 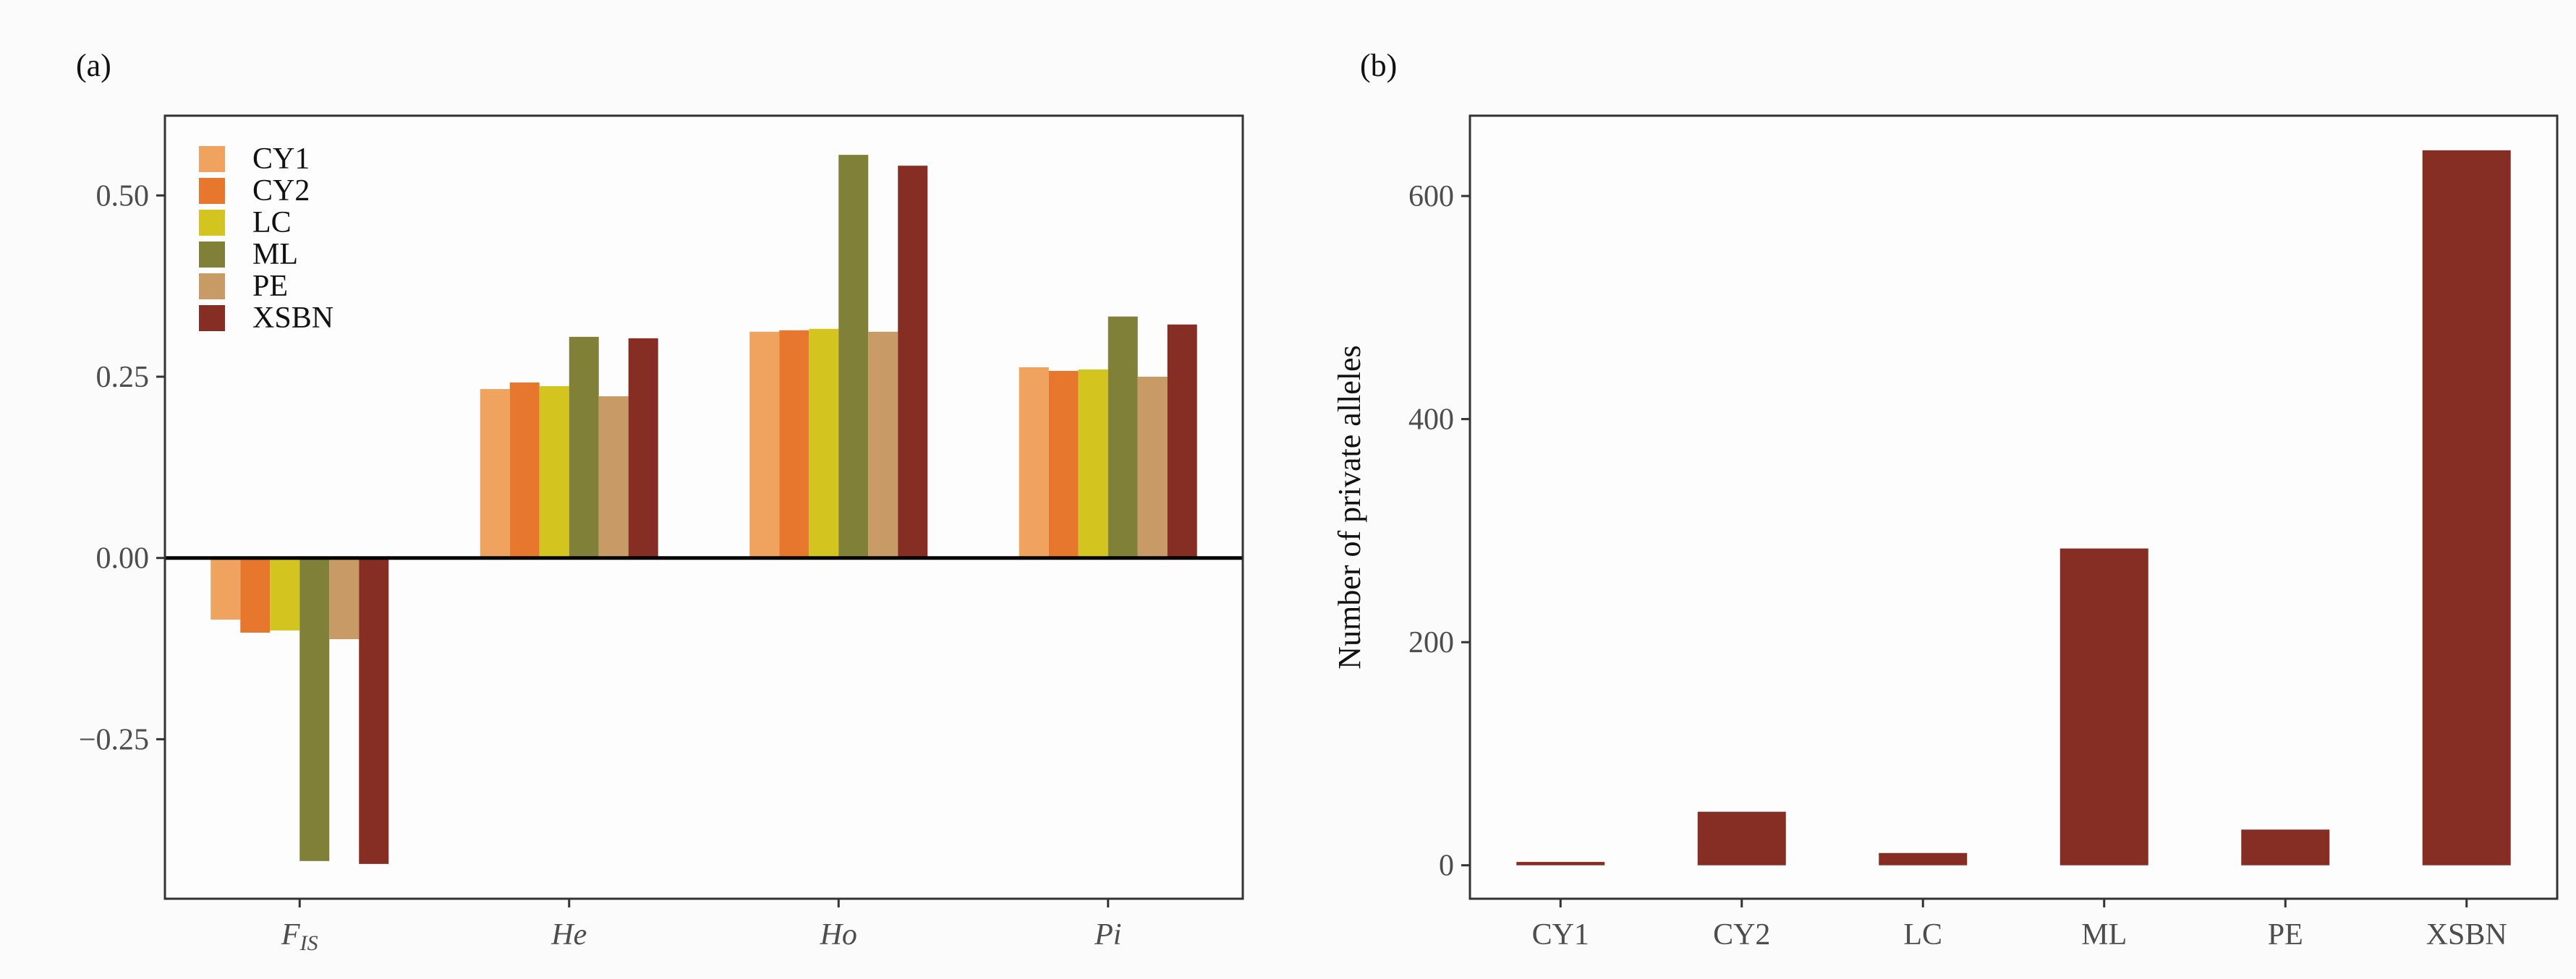 What do you see at coordinates (281, 159) in the screenshot?
I see `legend-label-cy1: CY1` at bounding box center [281, 159].